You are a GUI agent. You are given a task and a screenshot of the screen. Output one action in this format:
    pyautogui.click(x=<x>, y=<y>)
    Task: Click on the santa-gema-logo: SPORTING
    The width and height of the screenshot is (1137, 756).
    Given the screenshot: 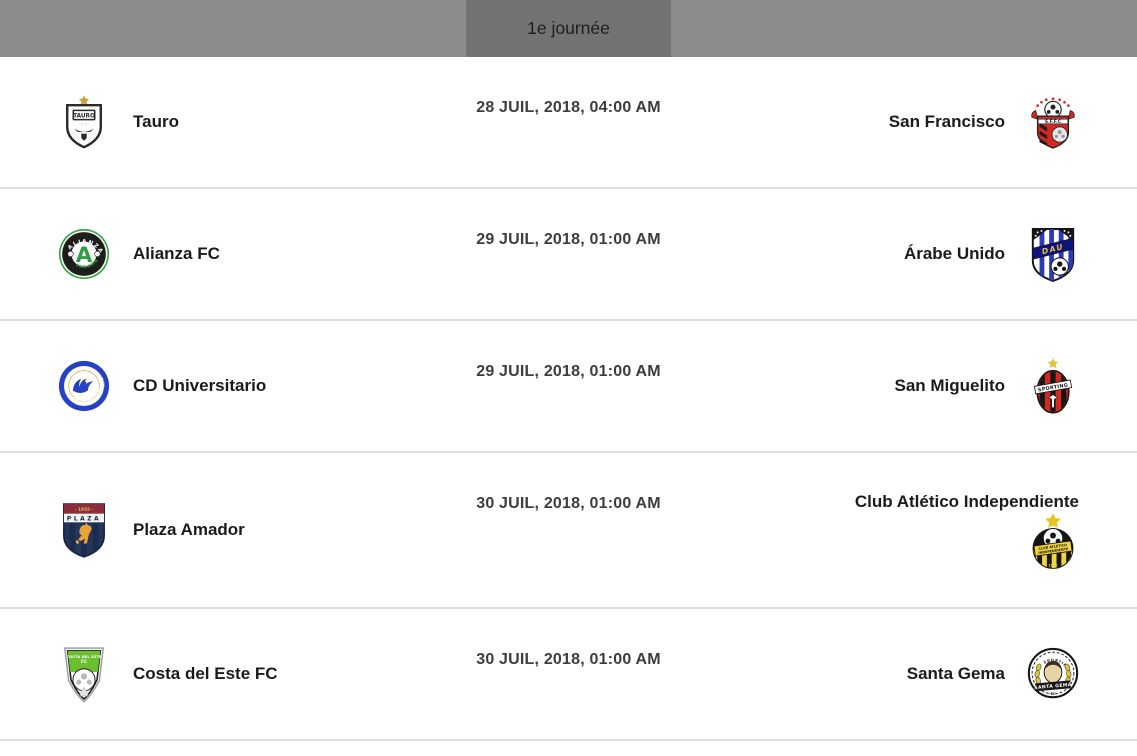 What is the action you would take?
    pyautogui.click(x=1053, y=674)
    